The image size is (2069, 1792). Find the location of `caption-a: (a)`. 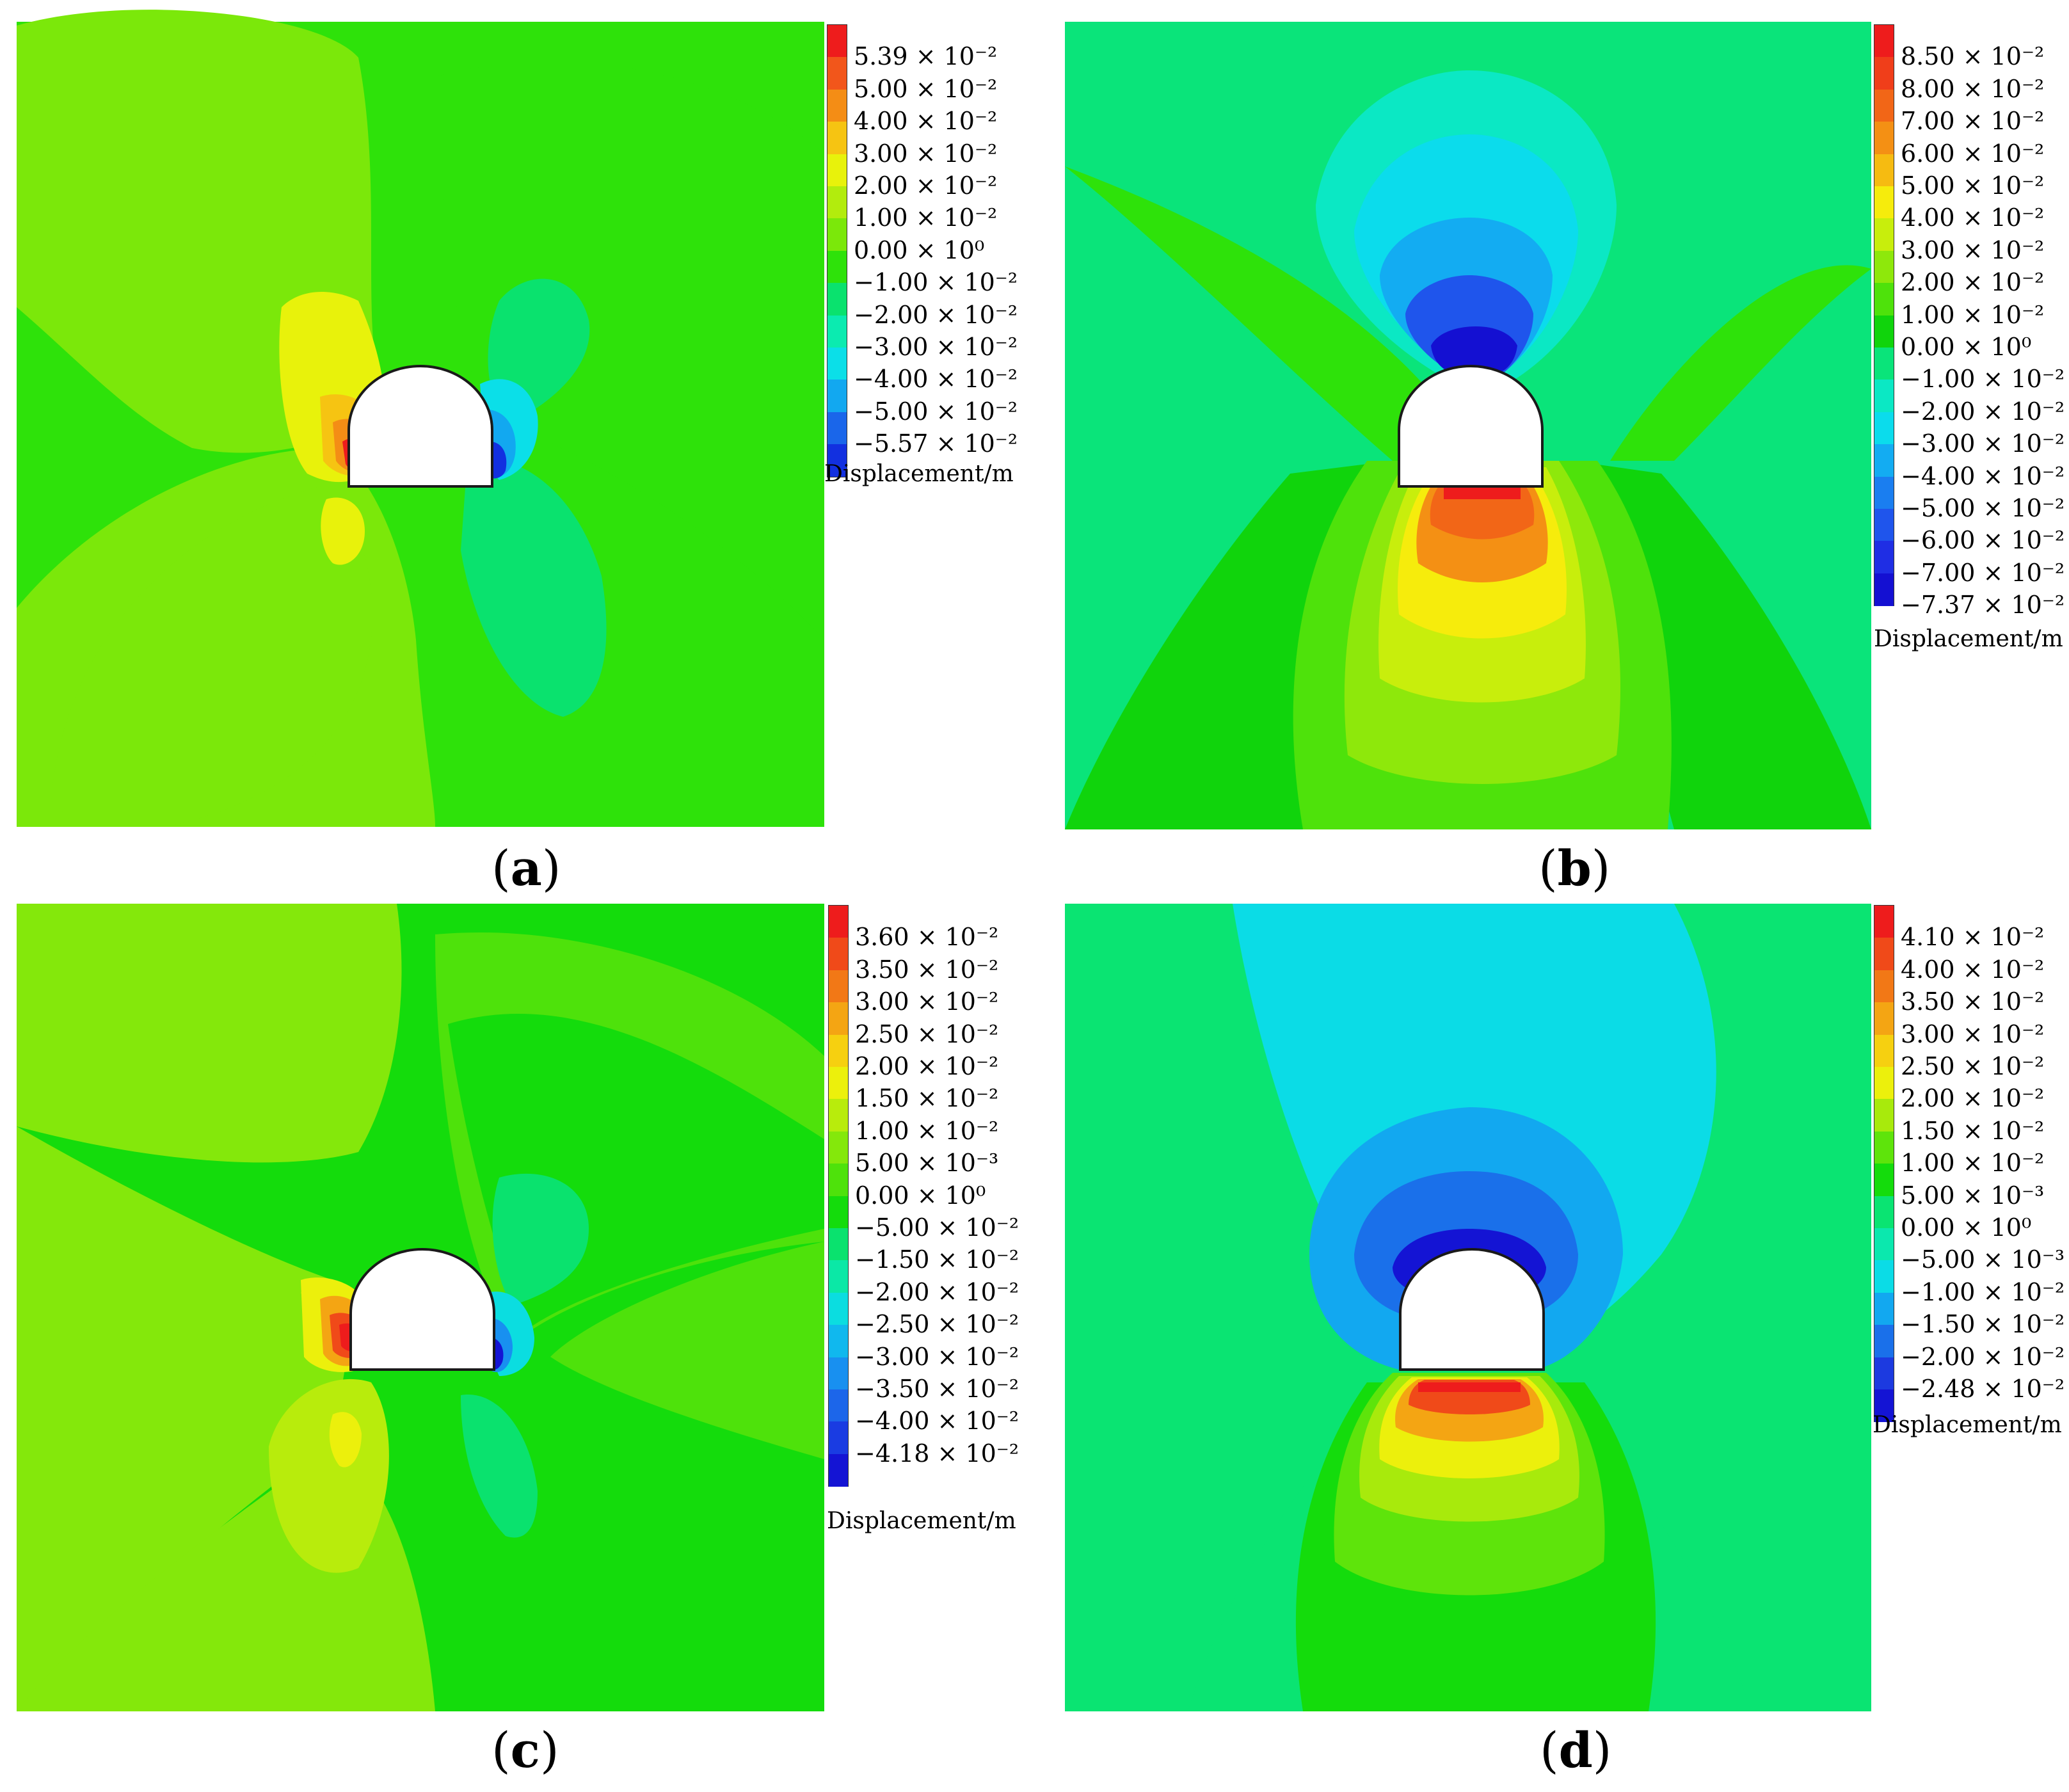

caption-a: (a) is located at coordinates (526, 868).